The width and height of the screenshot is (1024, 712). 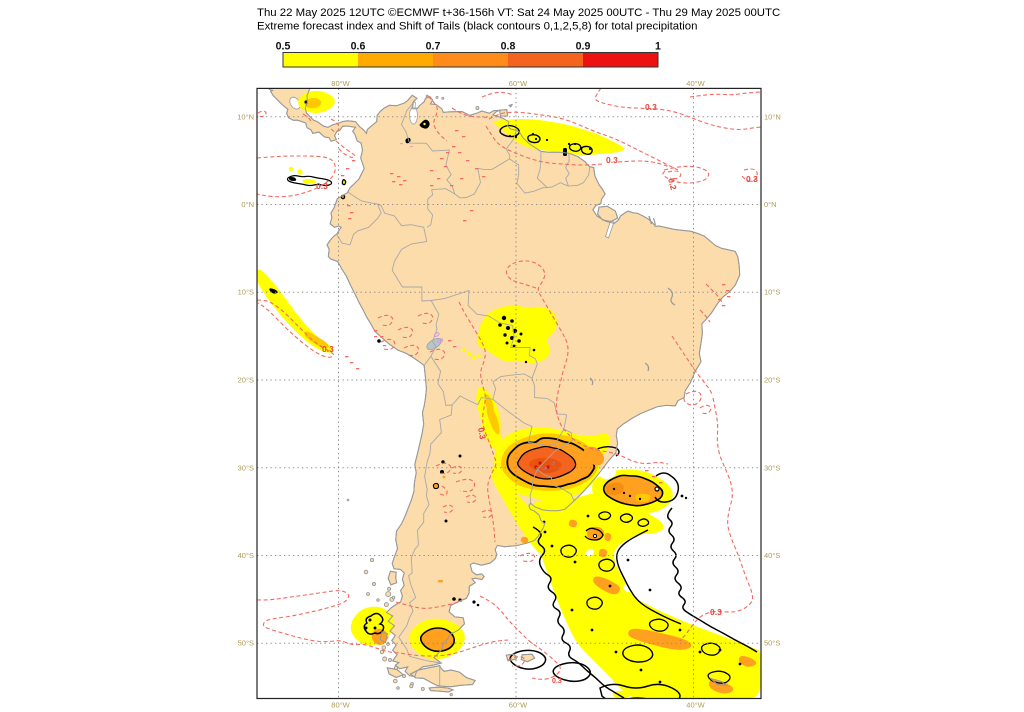 I want to click on svg-text: 0.7, so click(x=433, y=47).